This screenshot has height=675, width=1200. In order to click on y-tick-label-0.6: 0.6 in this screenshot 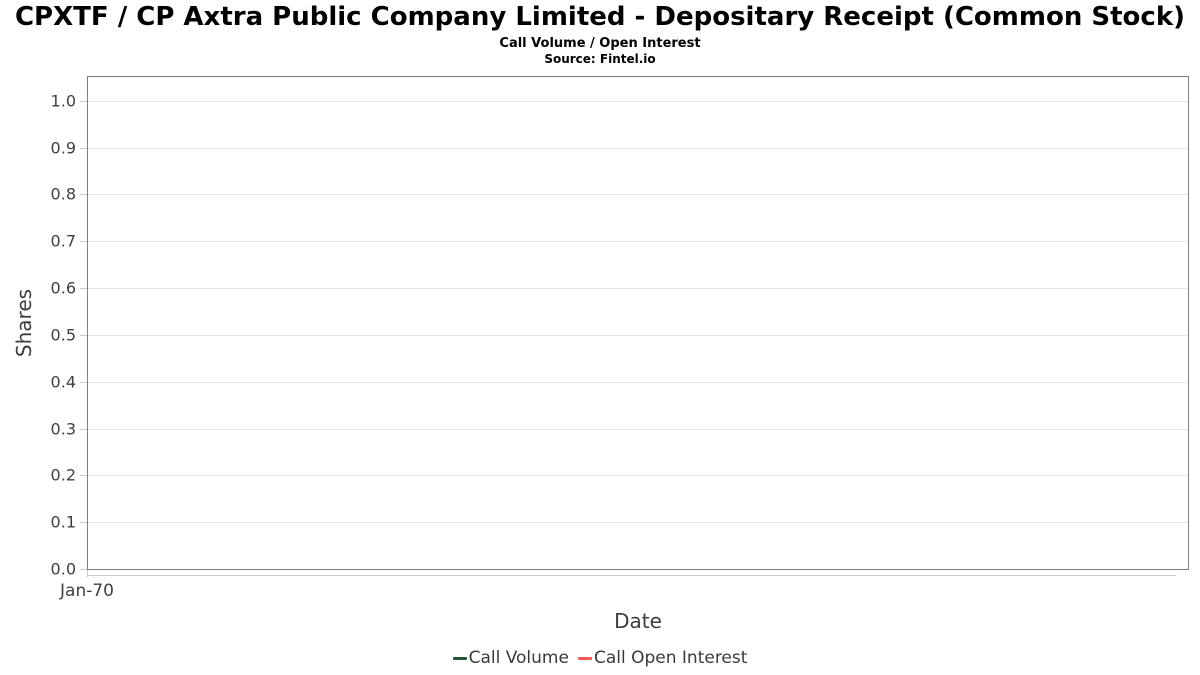, I will do `click(63, 288)`.